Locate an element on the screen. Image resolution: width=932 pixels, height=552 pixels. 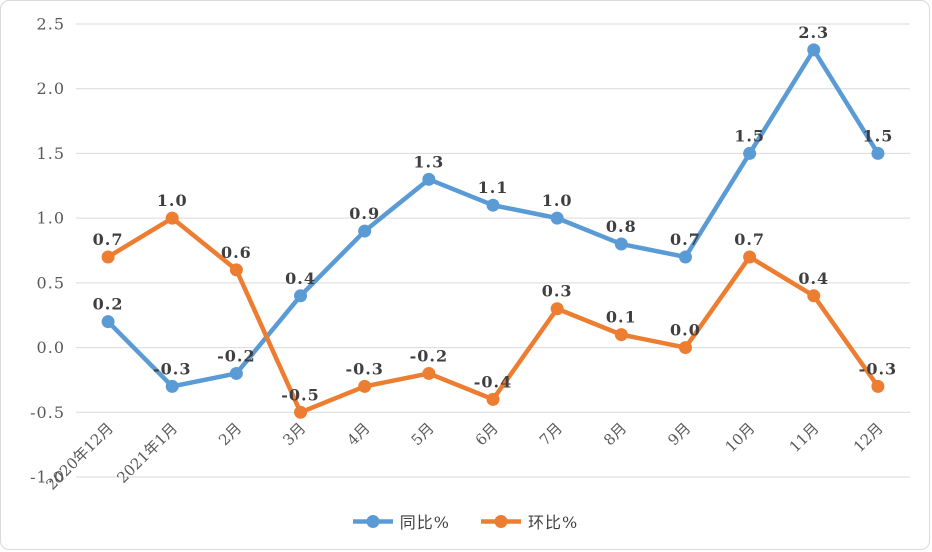
data-label: -0.5 is located at coordinates (300, 394).